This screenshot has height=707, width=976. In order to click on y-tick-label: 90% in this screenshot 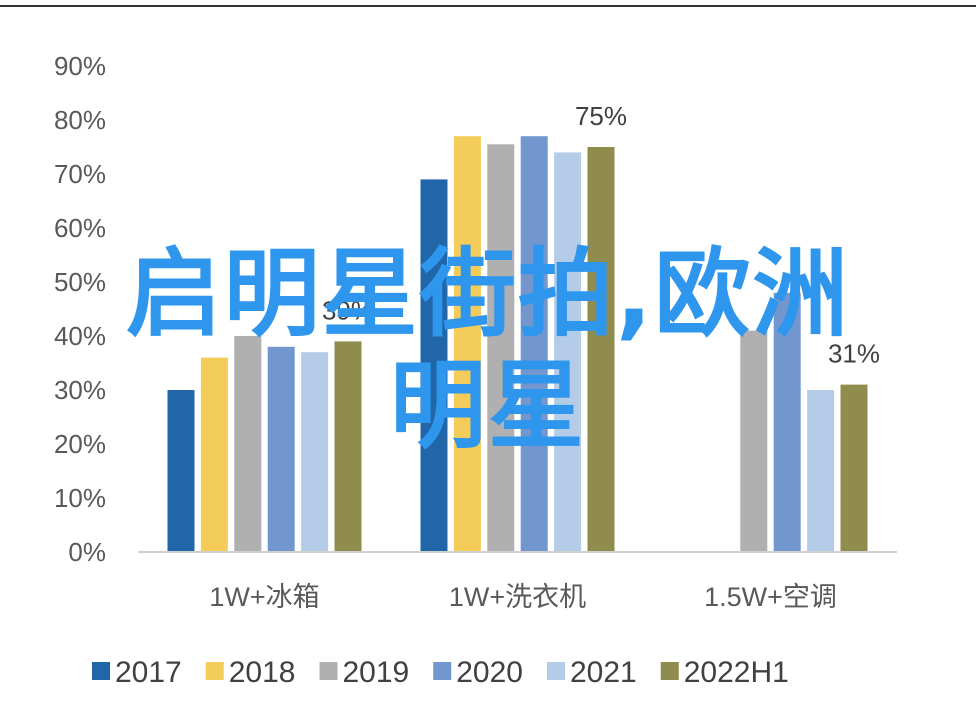, I will do `click(80, 66)`.